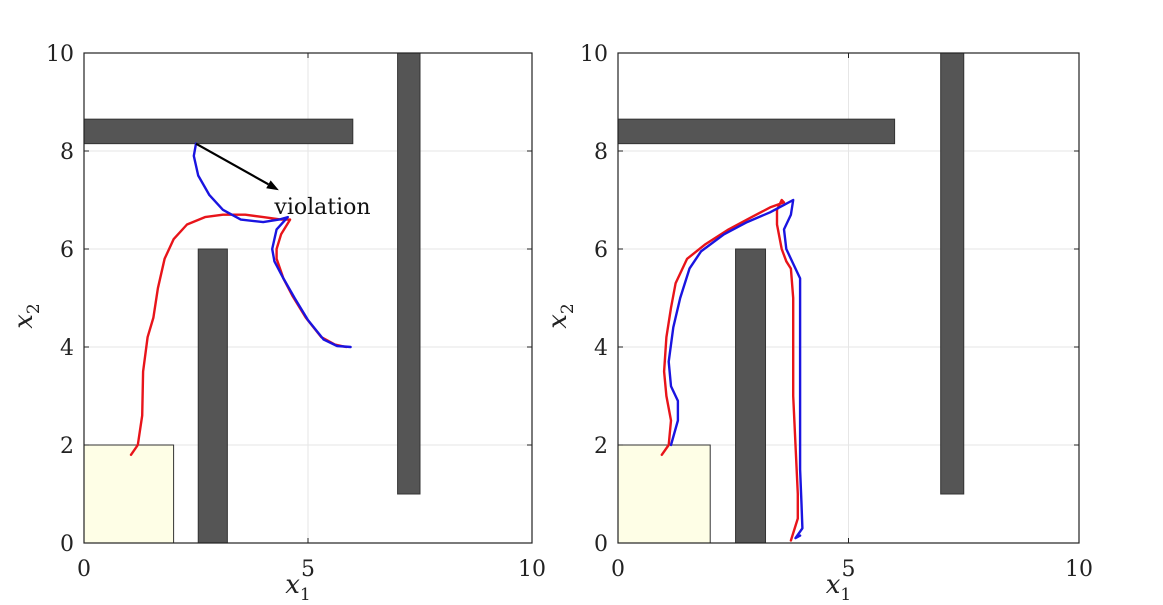 The image size is (1163, 605). What do you see at coordinates (272, 185) in the screenshot?
I see `violation-arrowhead` at bounding box center [272, 185].